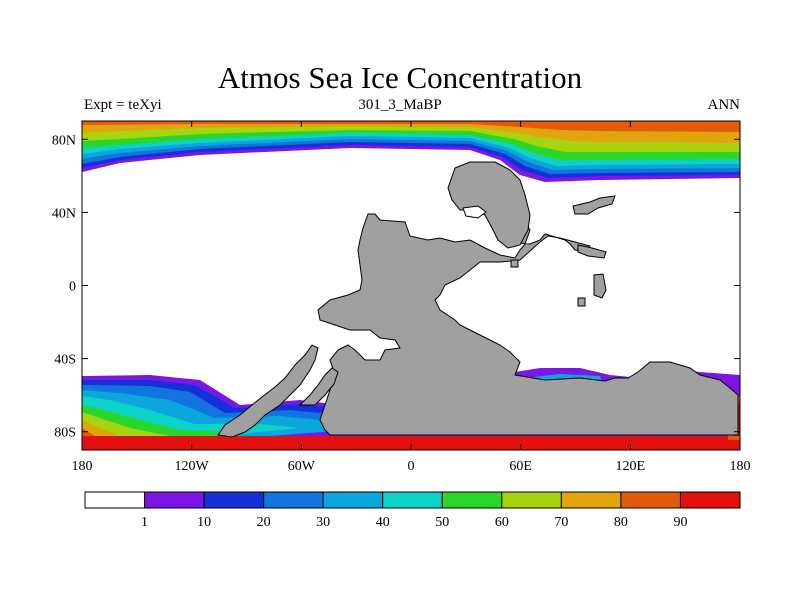  Describe the element at coordinates (268, 391) in the screenshot. I see `landmass-southwest-arm` at that location.